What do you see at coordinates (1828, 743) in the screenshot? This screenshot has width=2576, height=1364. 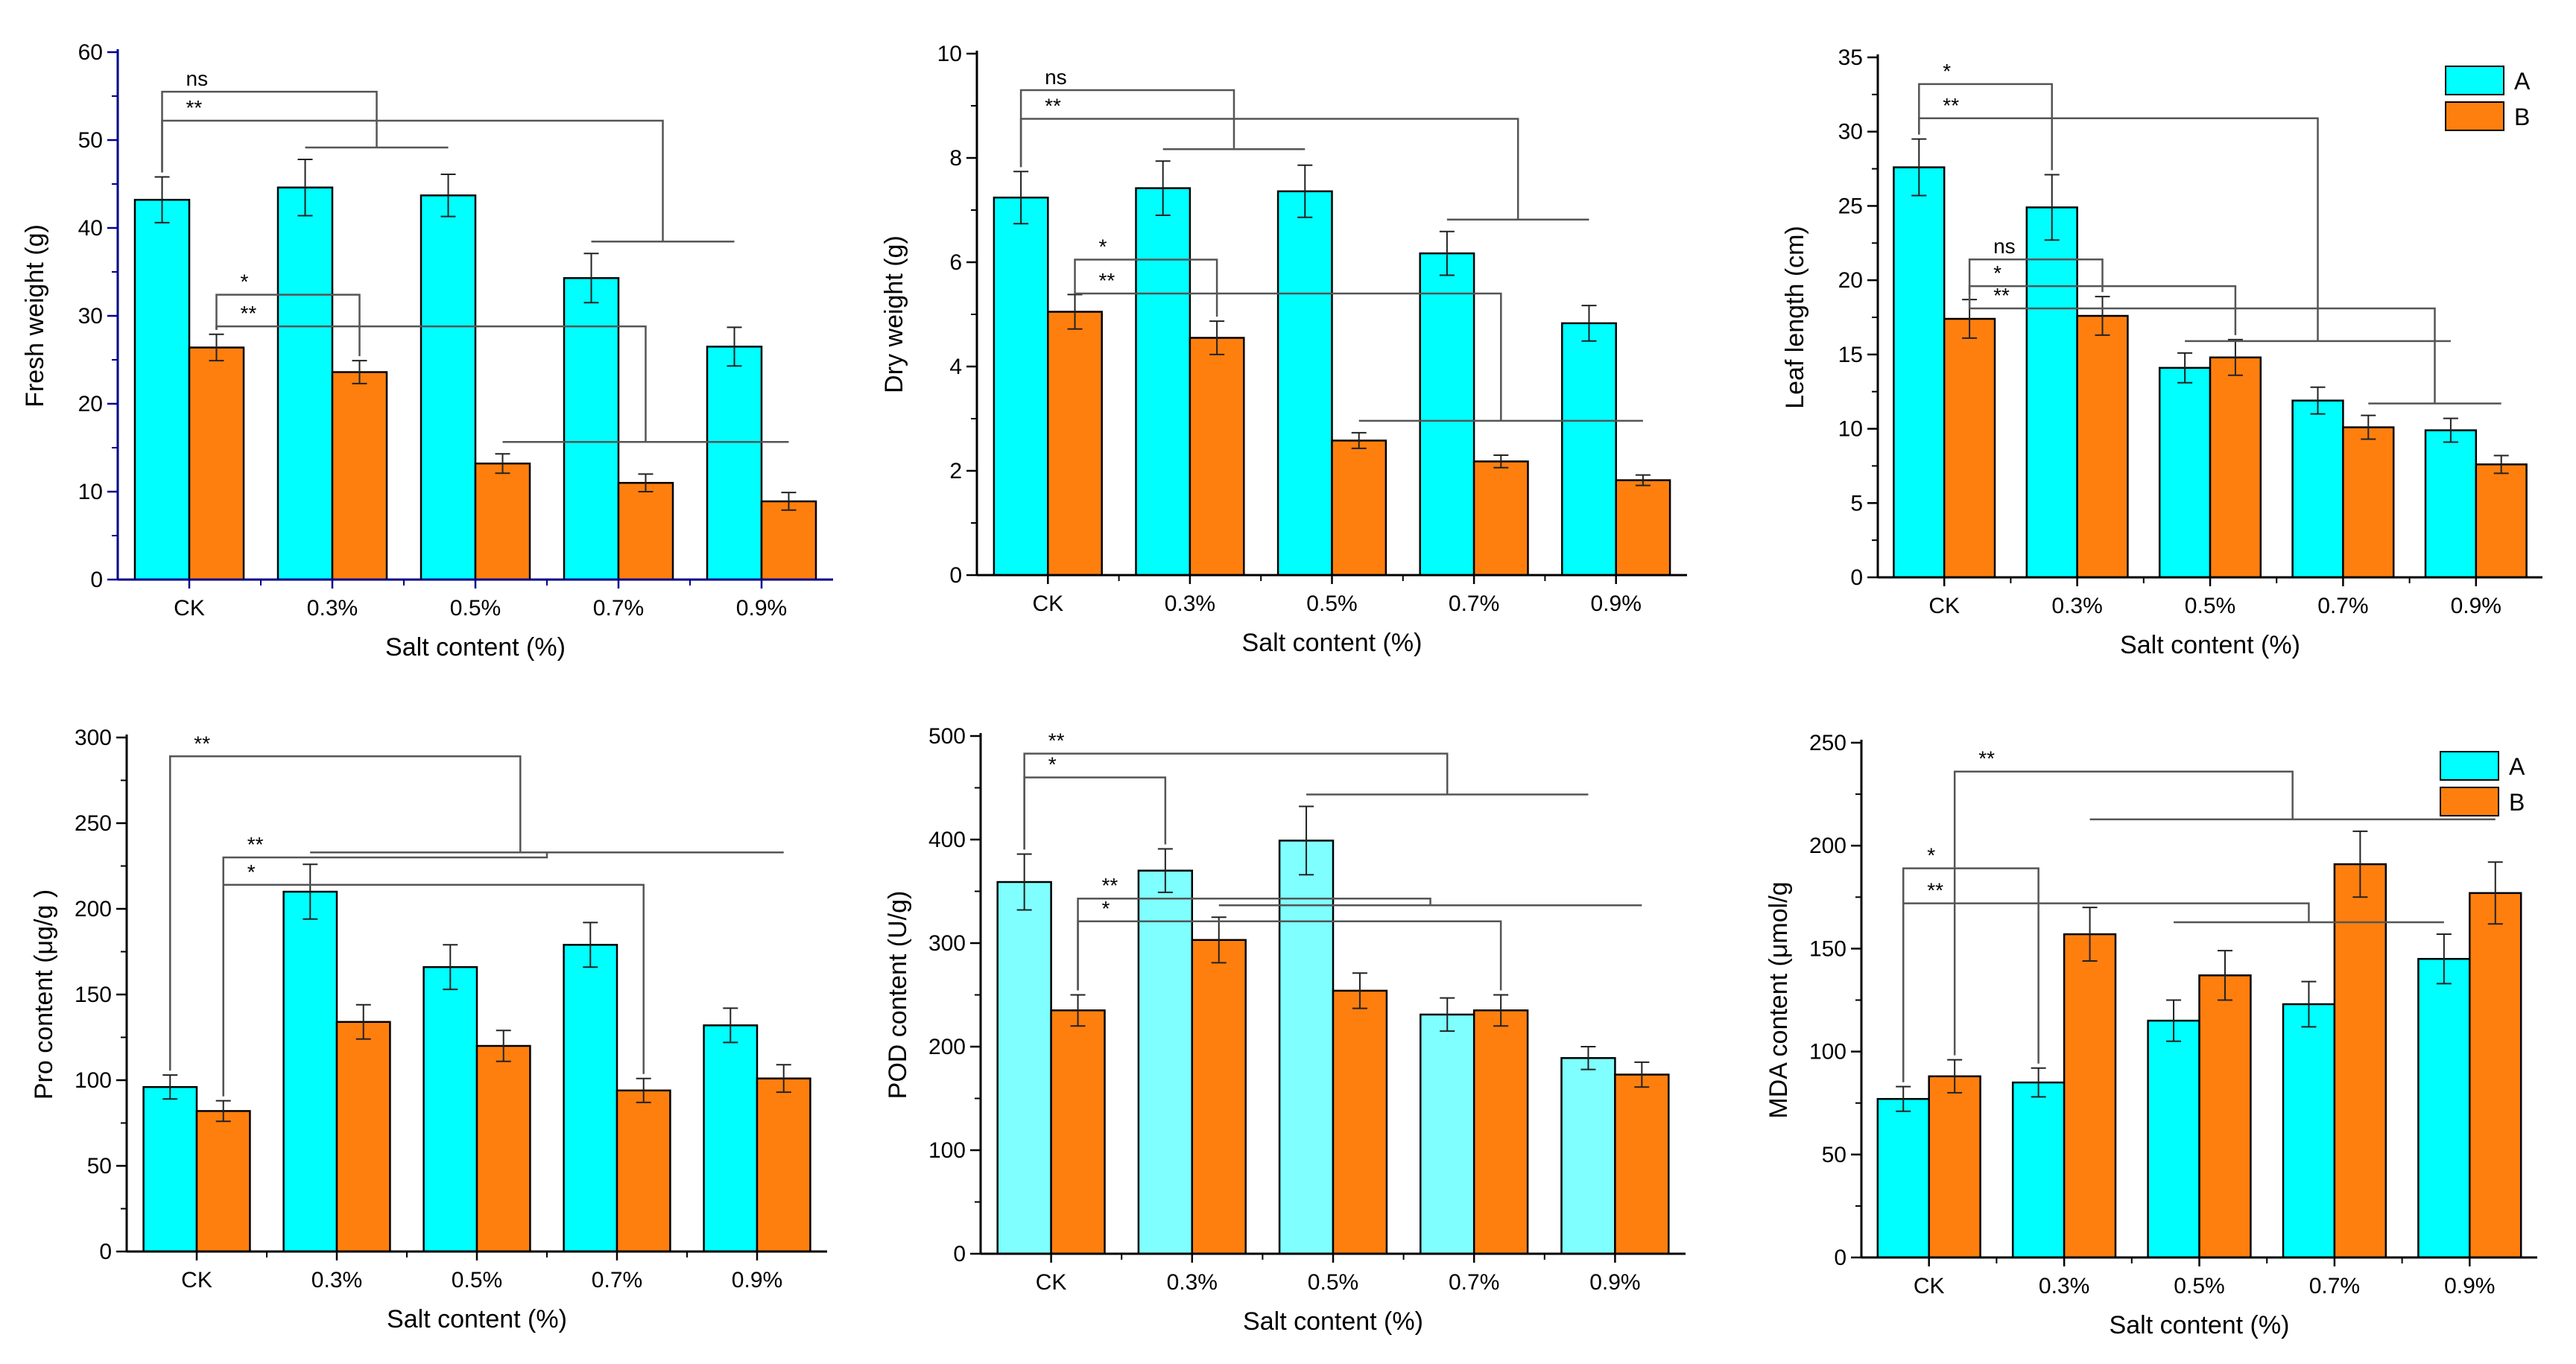 I see `y-tick-label: 250` at bounding box center [1828, 743].